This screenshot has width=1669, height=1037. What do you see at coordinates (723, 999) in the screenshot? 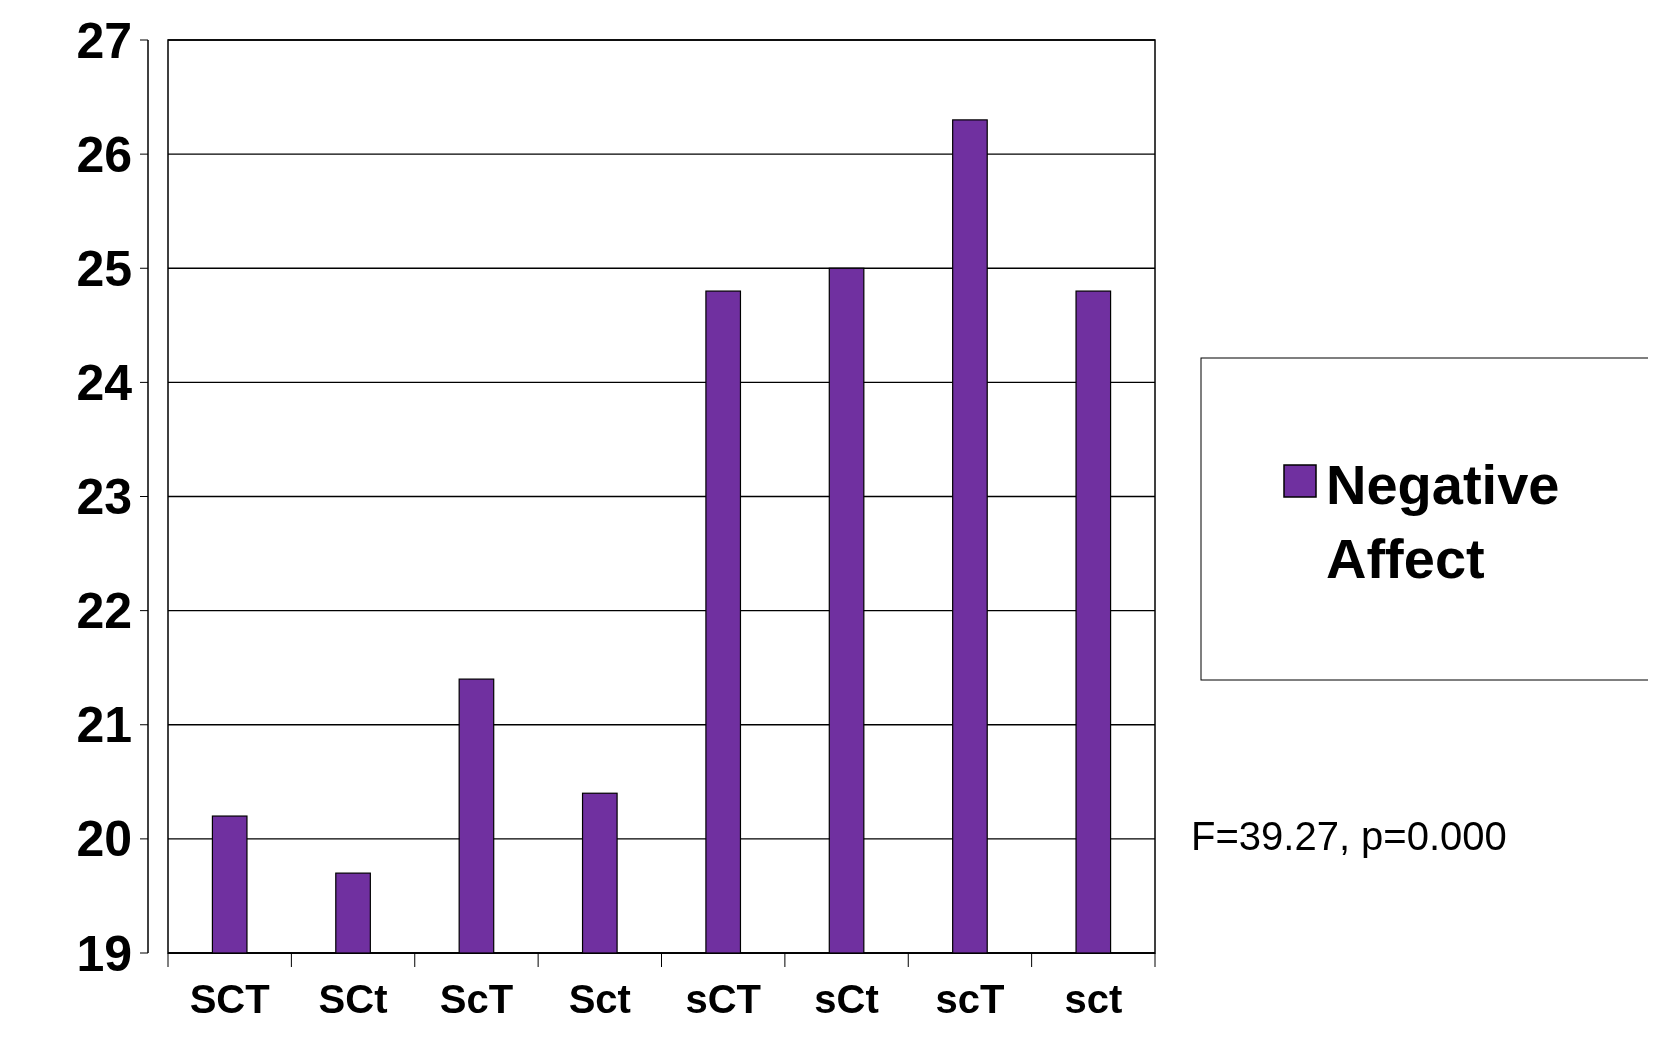
I see `x-tick-label: sCT` at bounding box center [723, 999].